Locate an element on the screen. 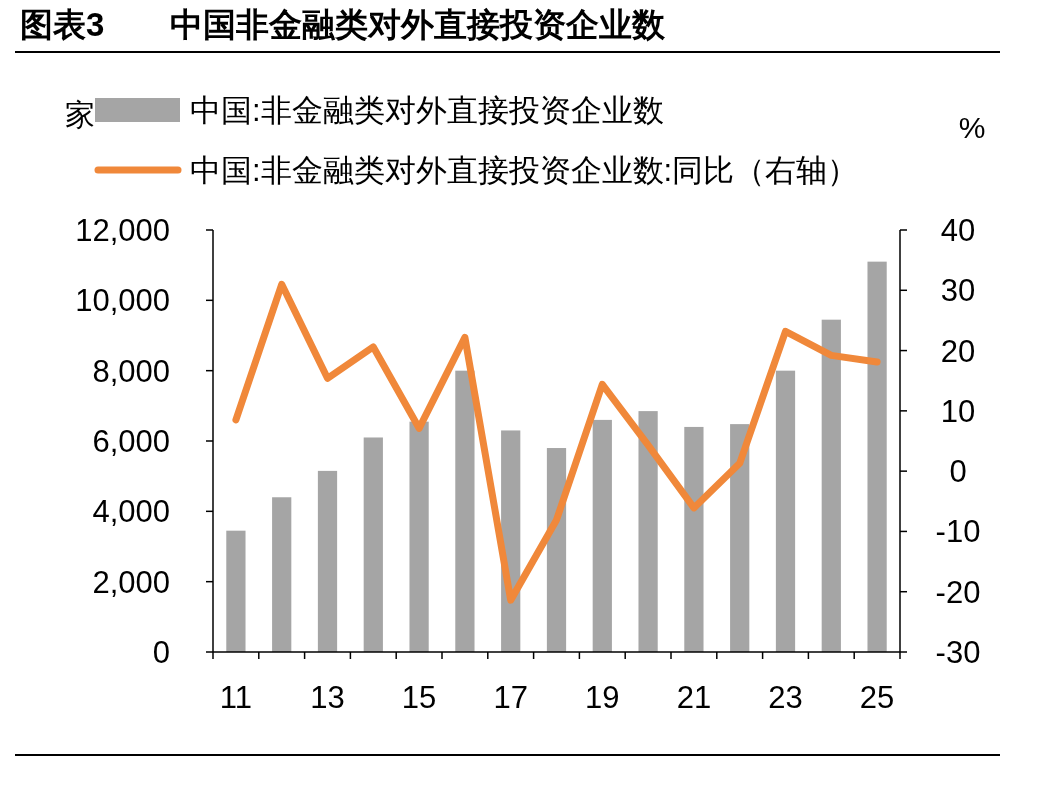 The height and width of the screenshot is (808, 1040). legend-label: 中国:非金融类对外直接投资企业数 is located at coordinates (427, 110).